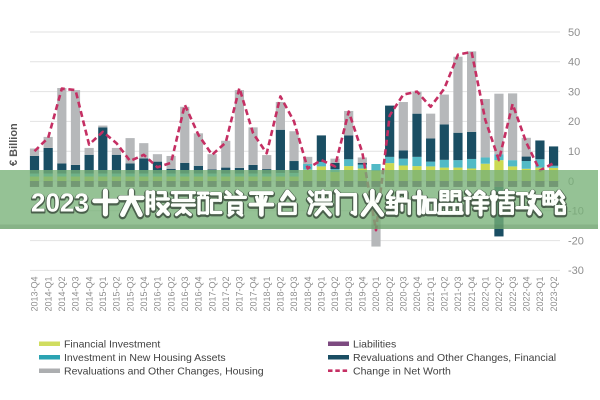 The image size is (600, 400). I want to click on svg-text: 2021-Q3, so click(458, 293).